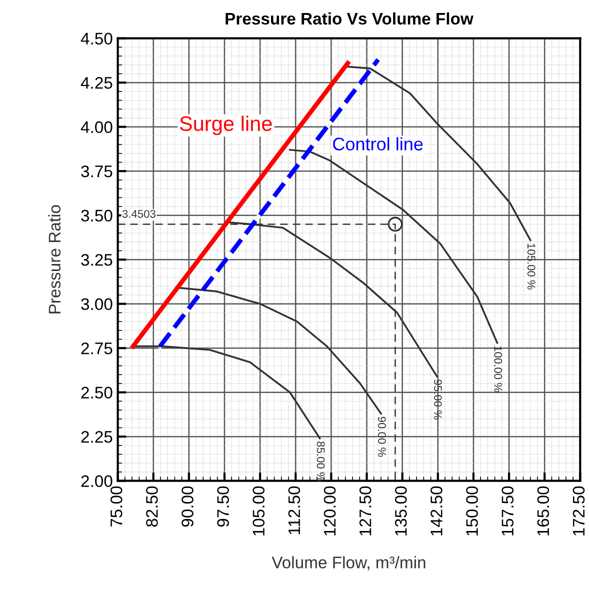 Image resolution: width=589 pixels, height=590 pixels. What do you see at coordinates (320, 462) in the screenshot?
I see `annotation: 85.00 %` at bounding box center [320, 462].